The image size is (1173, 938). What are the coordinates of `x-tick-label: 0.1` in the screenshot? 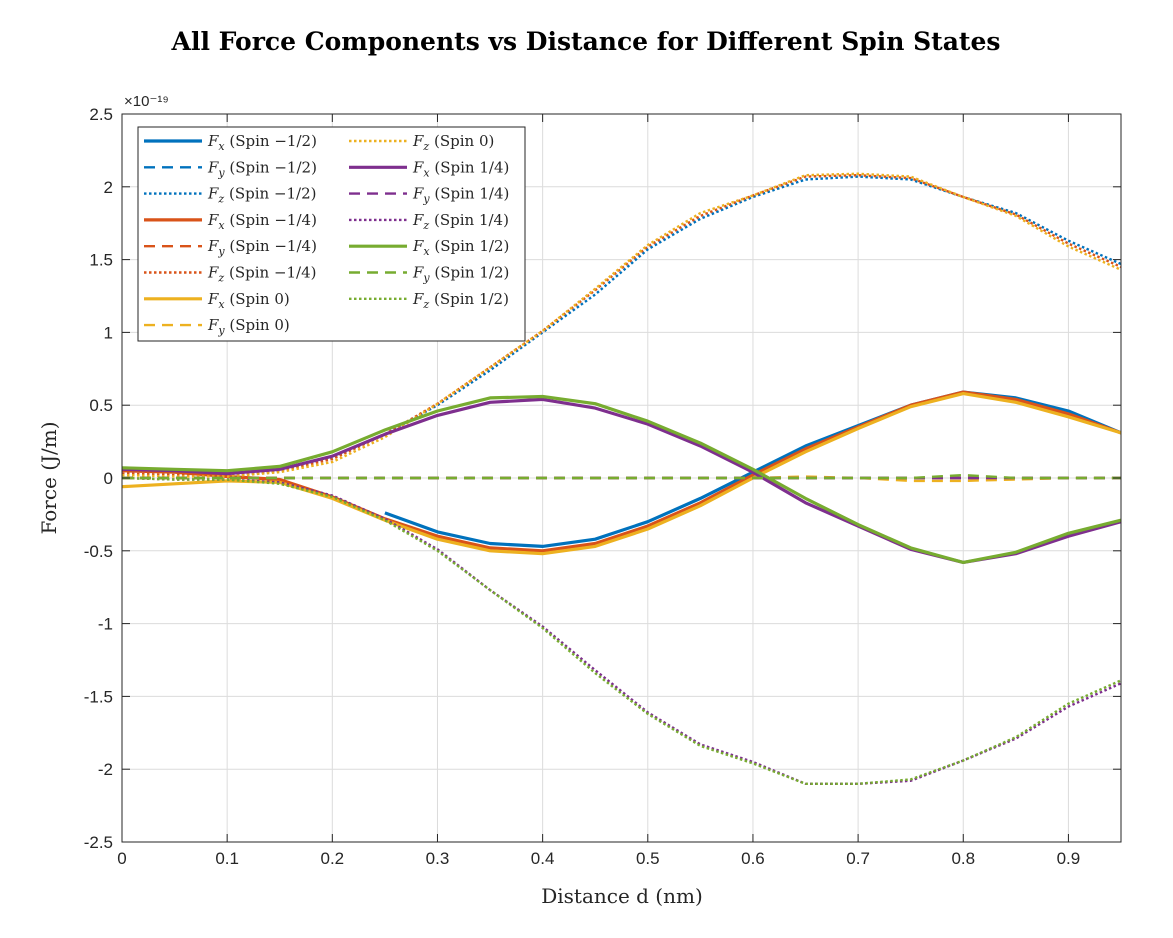 It's located at (227, 858).